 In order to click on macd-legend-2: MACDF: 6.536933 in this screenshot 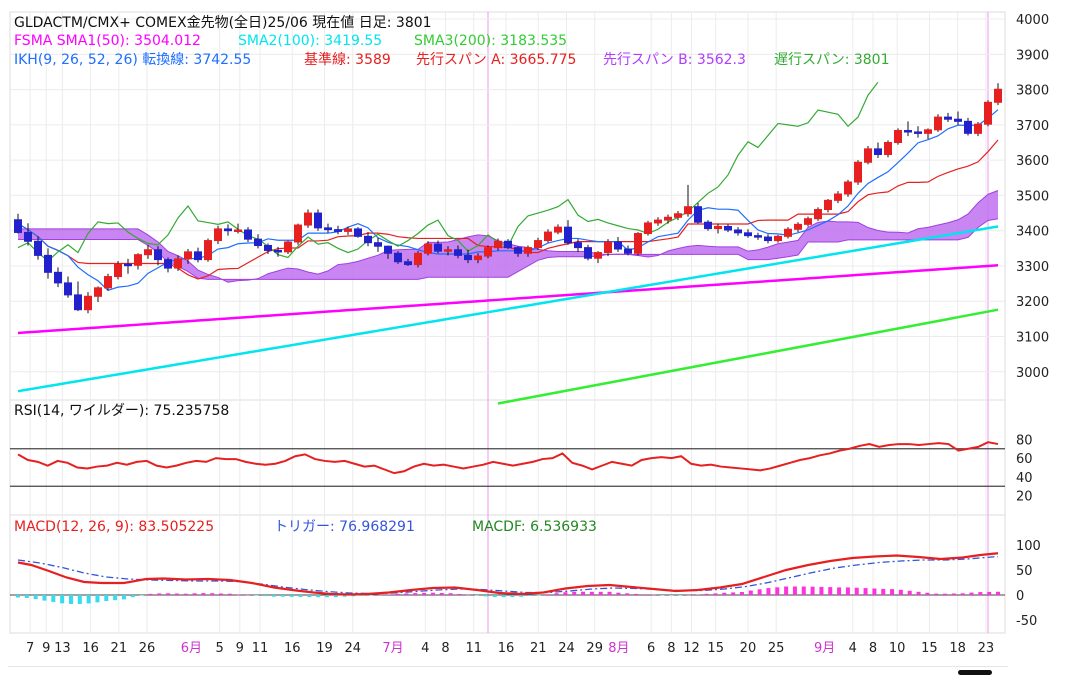, I will do `click(534, 527)`.